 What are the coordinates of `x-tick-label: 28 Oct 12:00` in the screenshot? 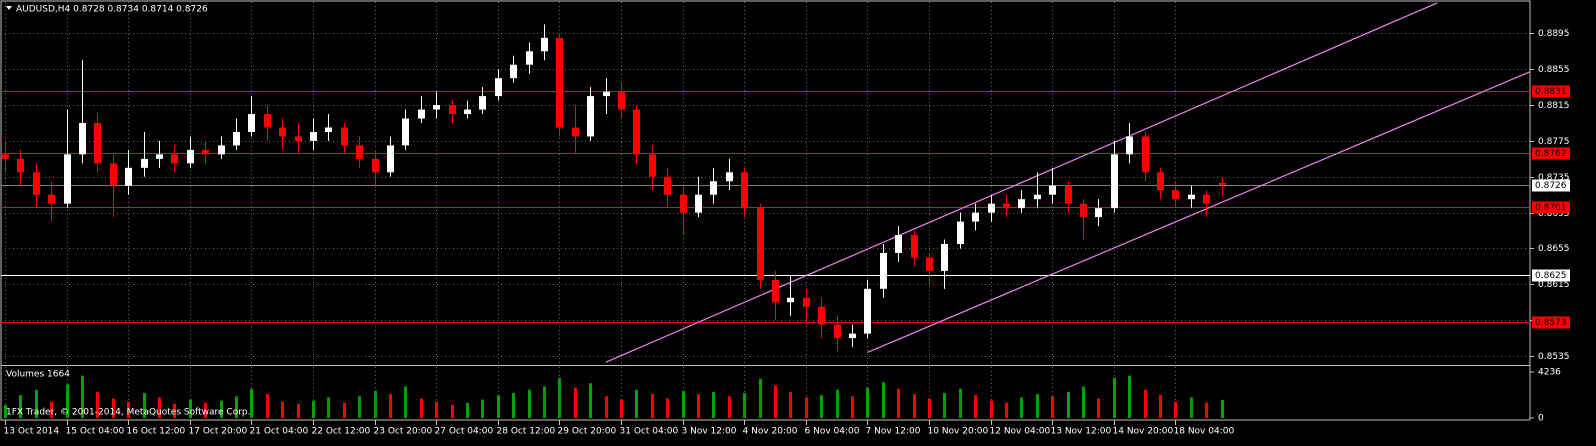 It's located at (526, 432).